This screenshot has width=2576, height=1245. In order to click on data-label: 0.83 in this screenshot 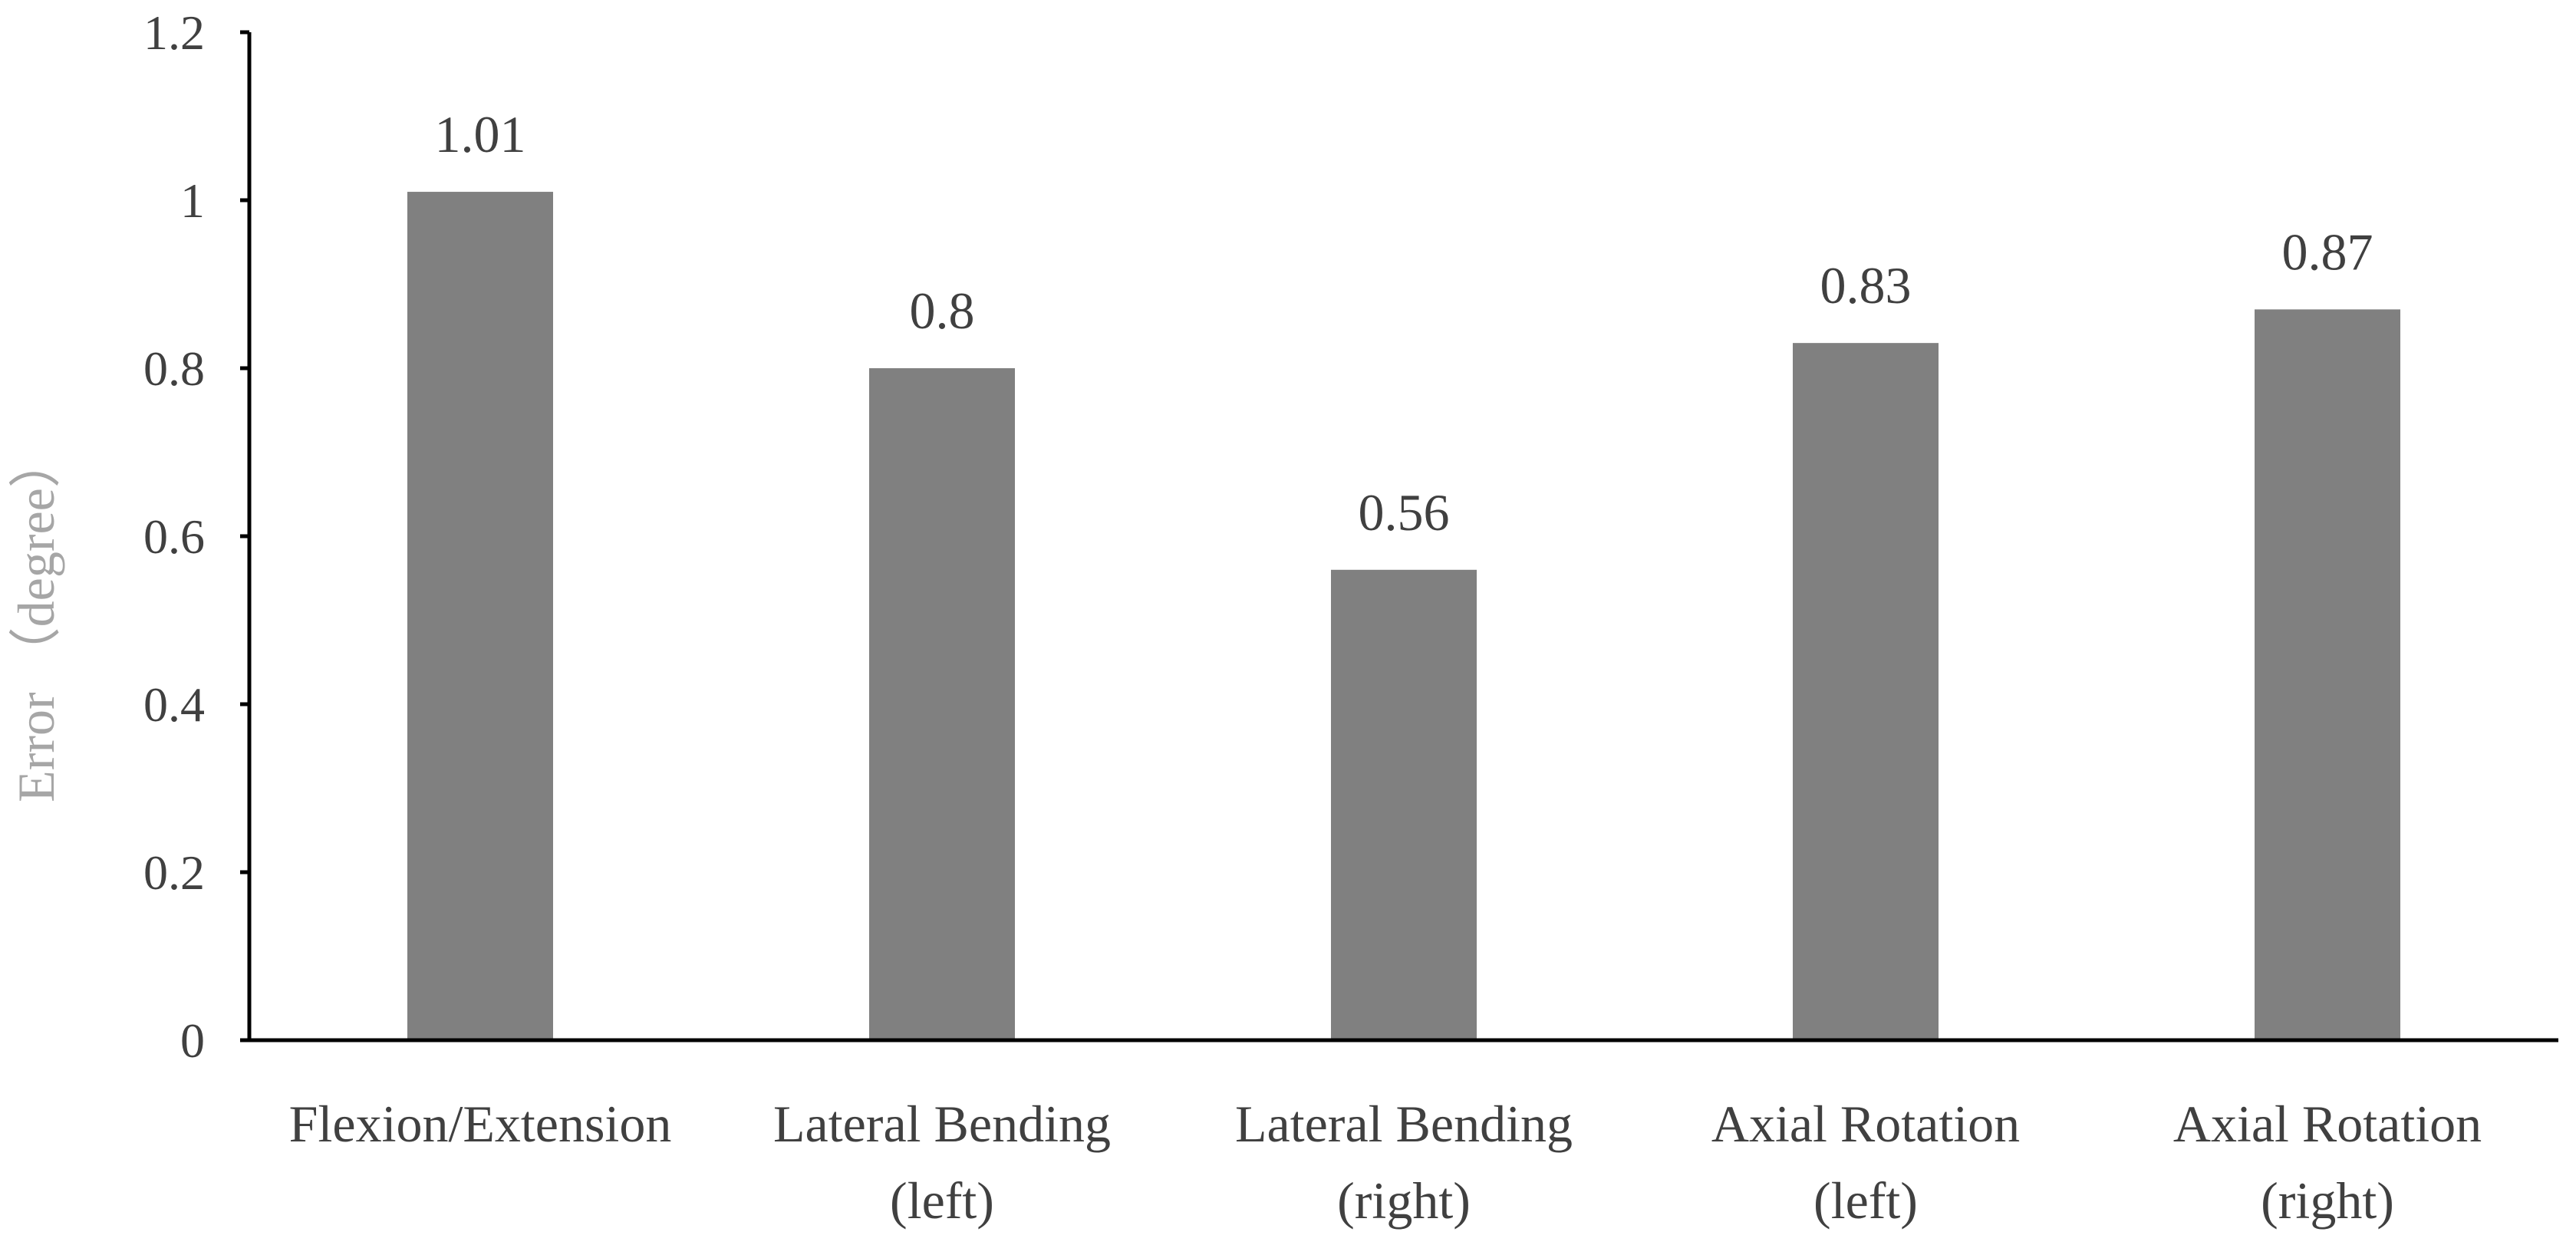, I will do `click(1866, 286)`.